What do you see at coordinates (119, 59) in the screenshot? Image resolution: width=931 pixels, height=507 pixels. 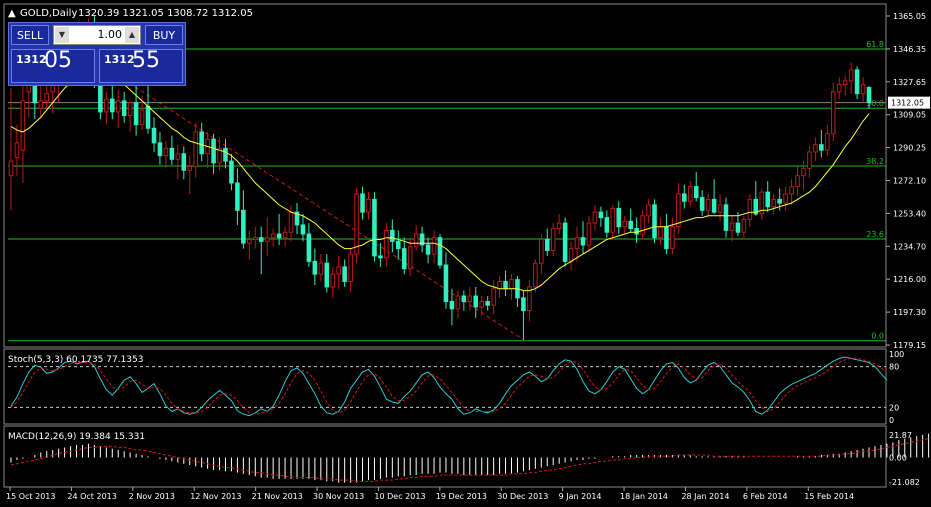 I see `buy-price-big: 1312` at bounding box center [119, 59].